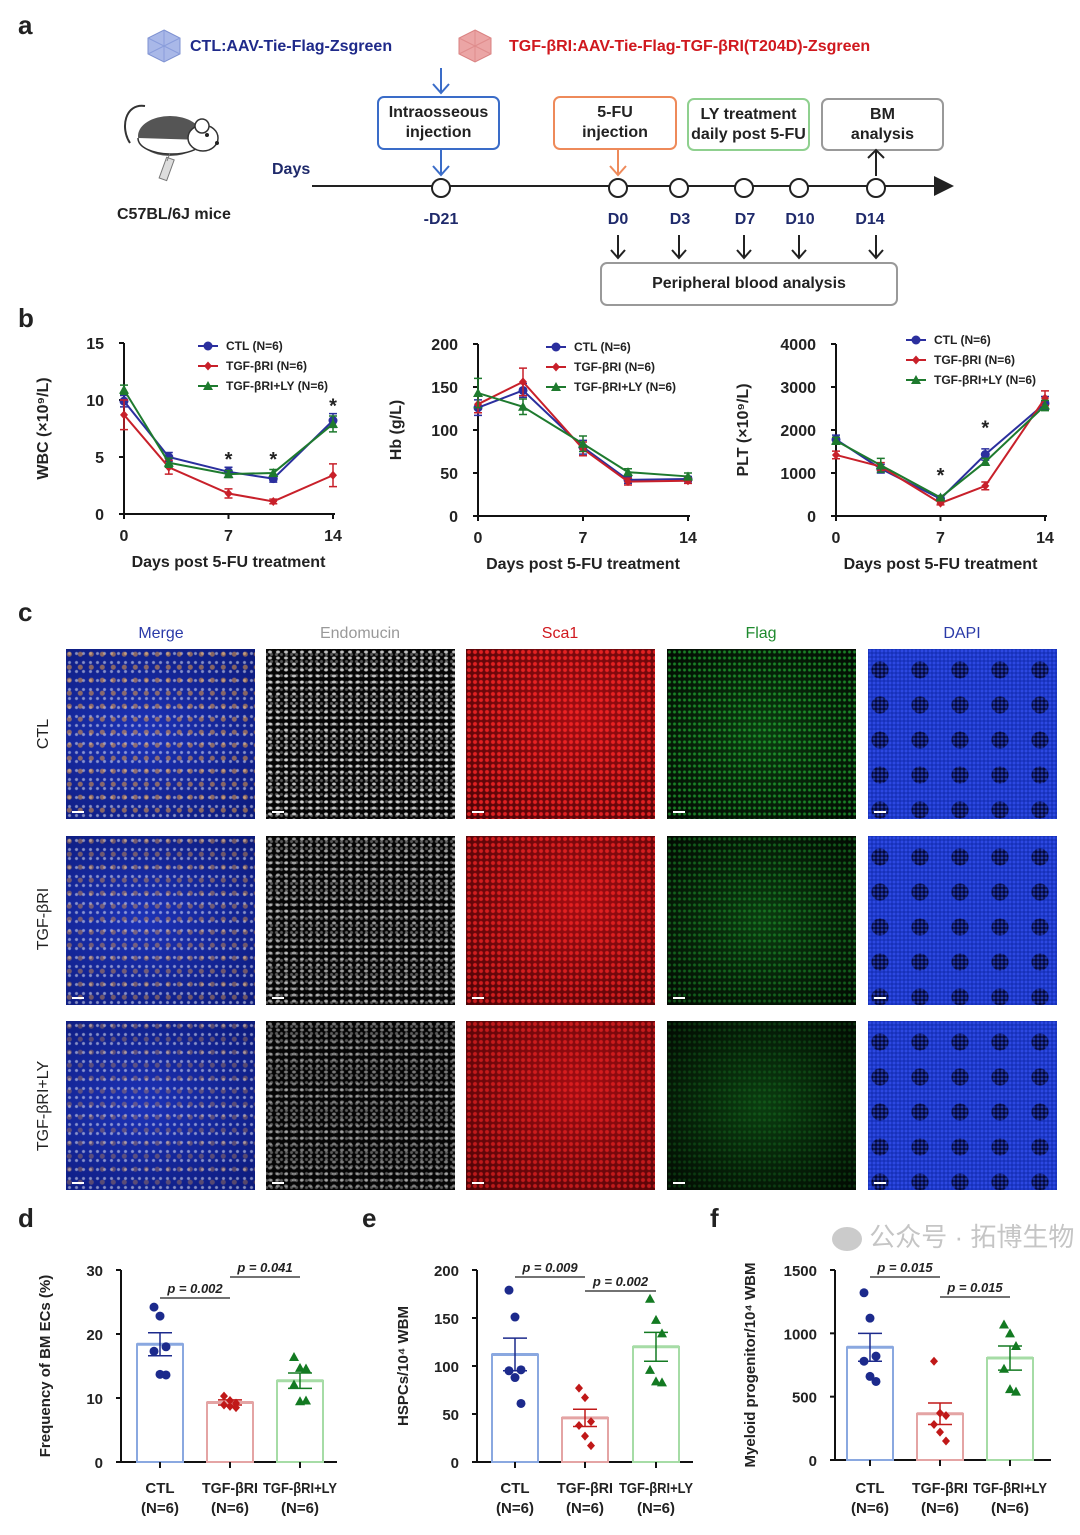 Image resolution: width=1080 pixels, height=1535 pixels. What do you see at coordinates (974, 1287) in the screenshot?
I see `p-value-label: p = 0.015` at bounding box center [974, 1287].